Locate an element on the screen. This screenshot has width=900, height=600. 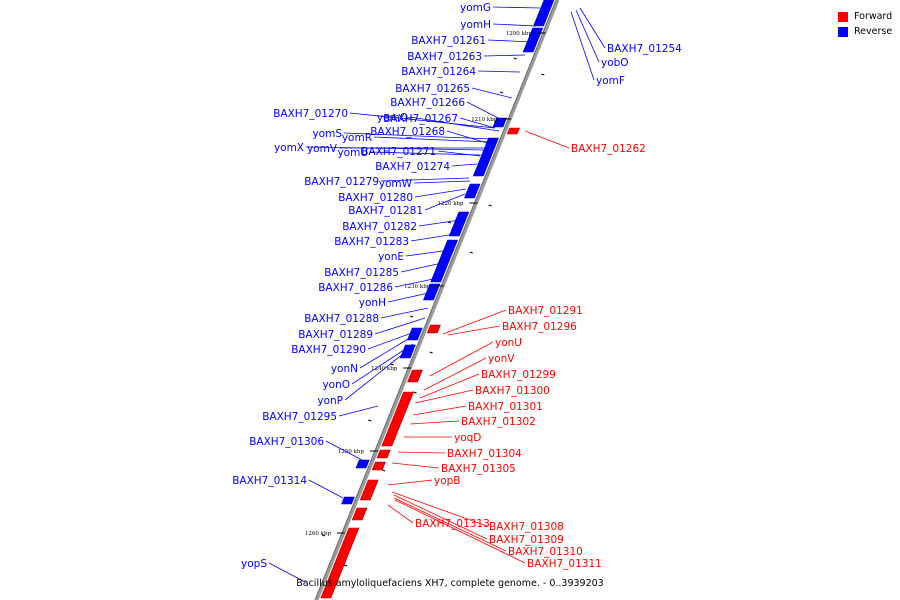
forward-label-2: BAXH7_01296 is located at coordinates (539, 327).